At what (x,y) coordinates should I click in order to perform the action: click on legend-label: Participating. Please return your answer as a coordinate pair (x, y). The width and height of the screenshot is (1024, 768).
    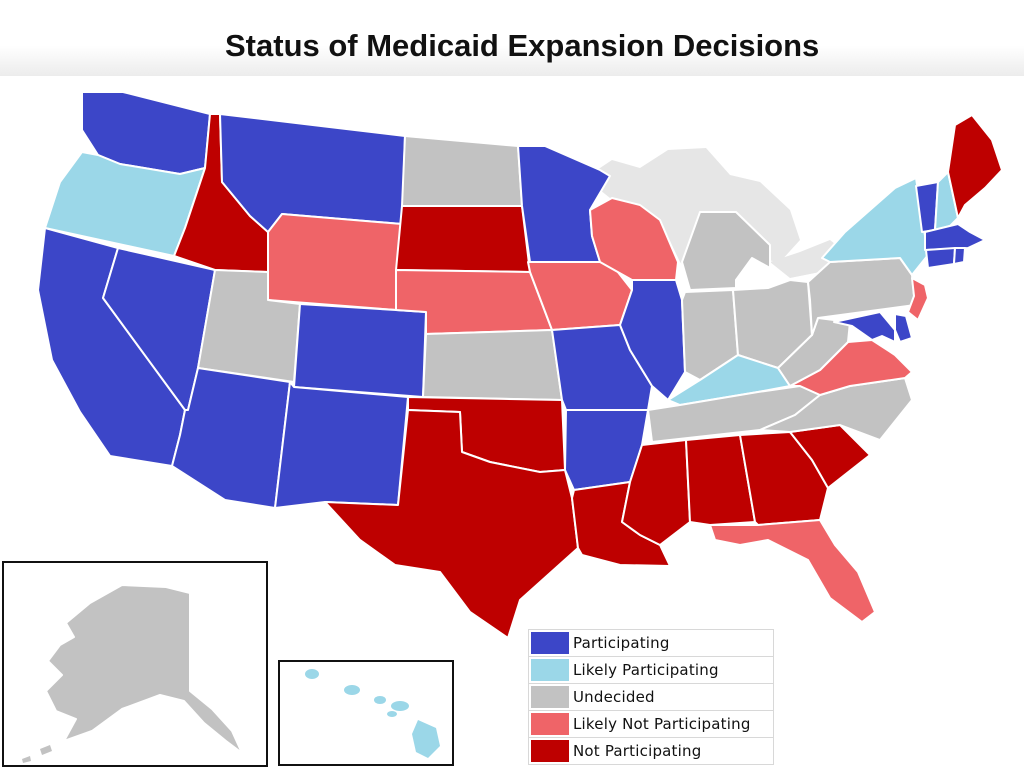
    Looking at the image, I should click on (621, 643).